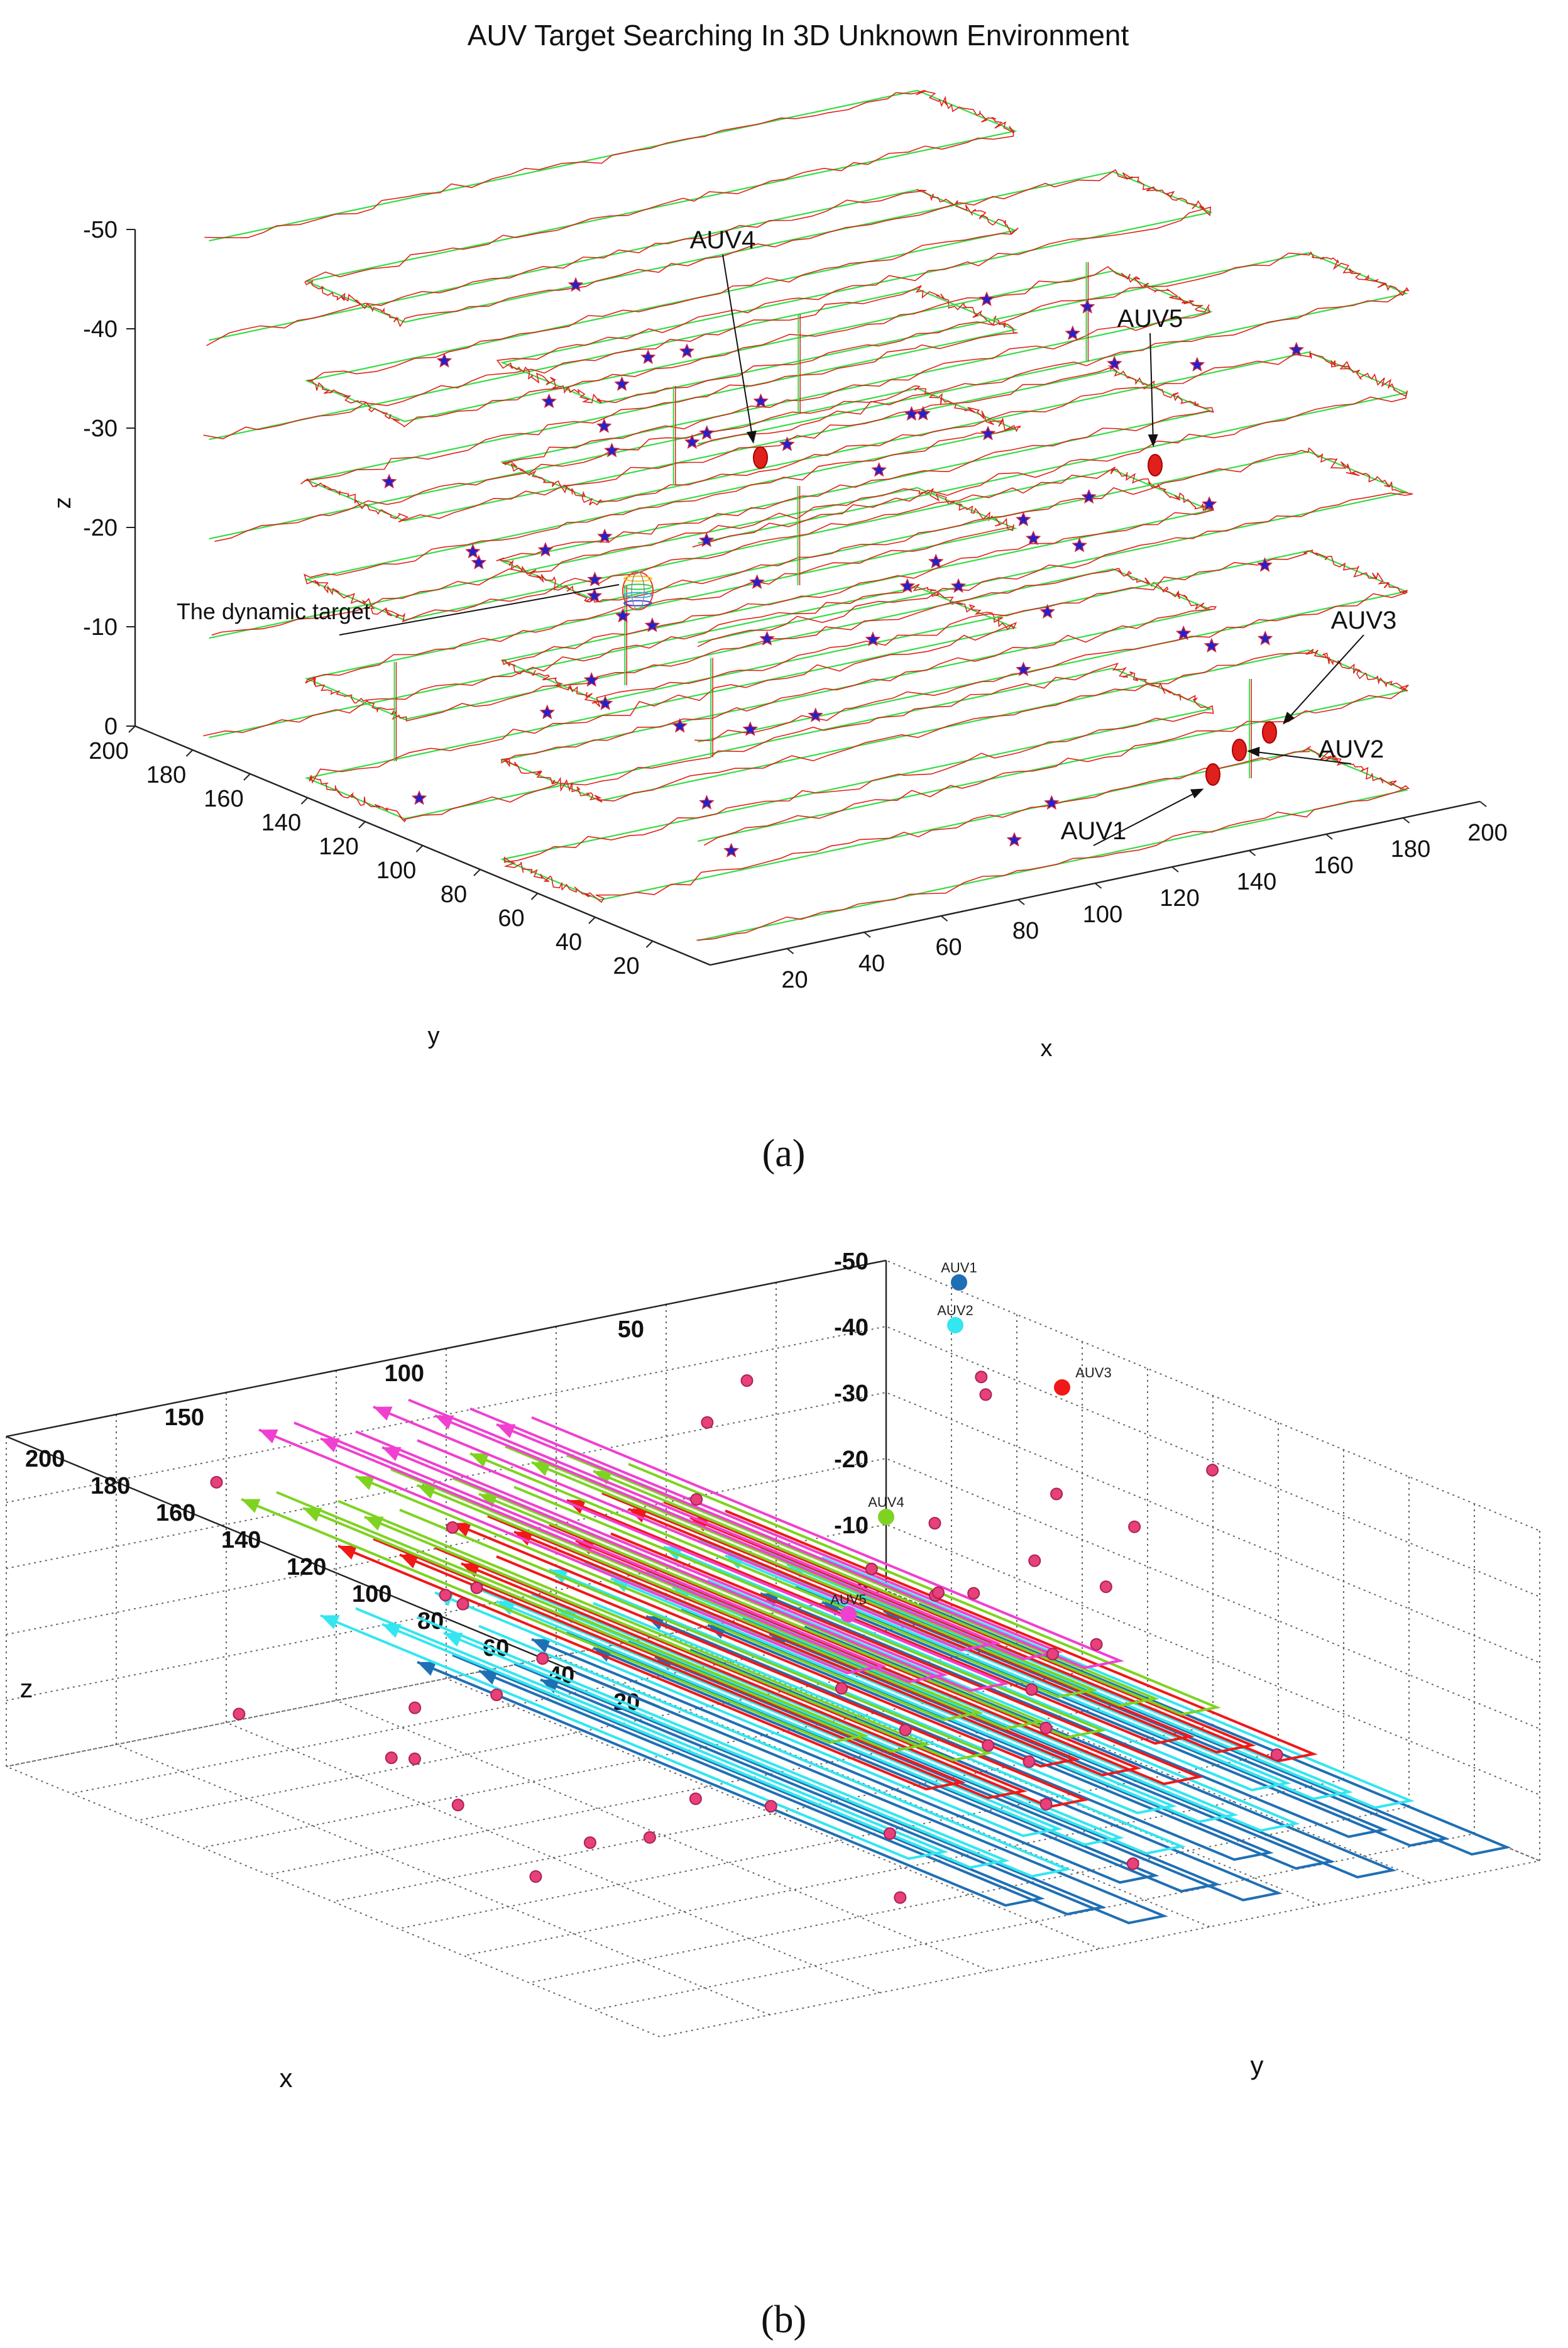 The image size is (1568, 2348). I want to click on y-tick-label: 100, so click(396, 870).